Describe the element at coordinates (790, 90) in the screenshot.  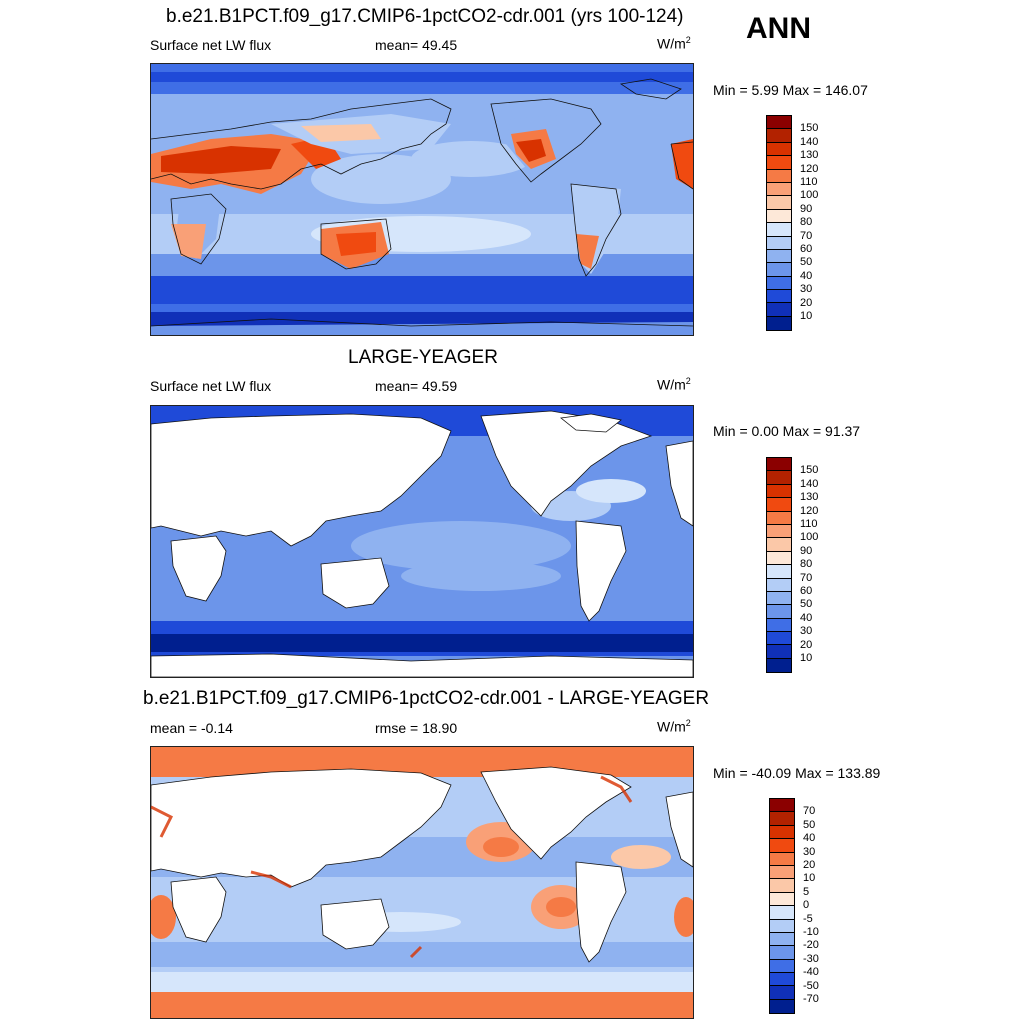
I see `panel1-minmax: Min = 5.99 Max = 146.07` at that location.